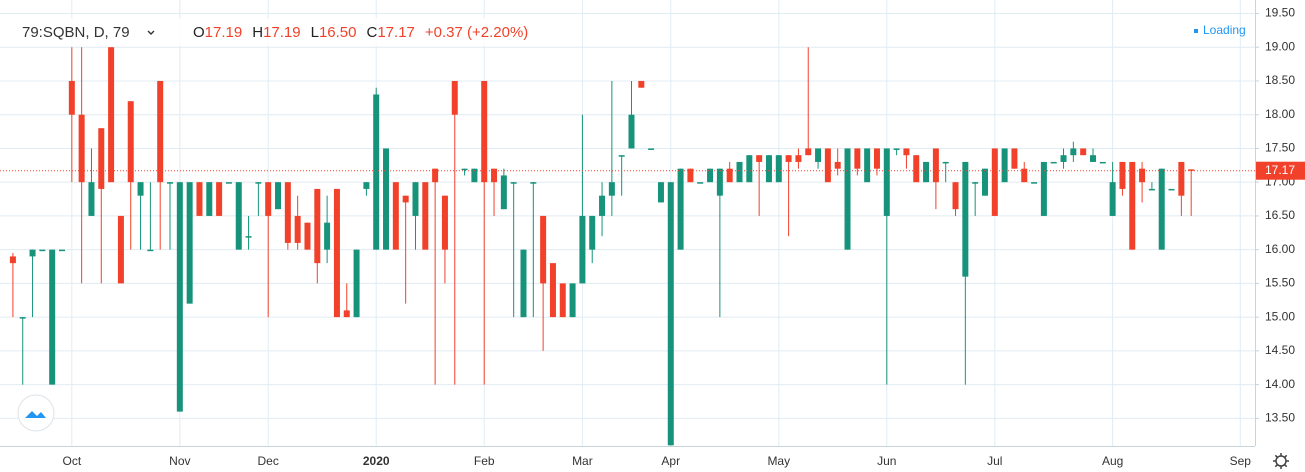 This screenshot has width=1305, height=472. I want to click on logo-circle, so click(36, 413).